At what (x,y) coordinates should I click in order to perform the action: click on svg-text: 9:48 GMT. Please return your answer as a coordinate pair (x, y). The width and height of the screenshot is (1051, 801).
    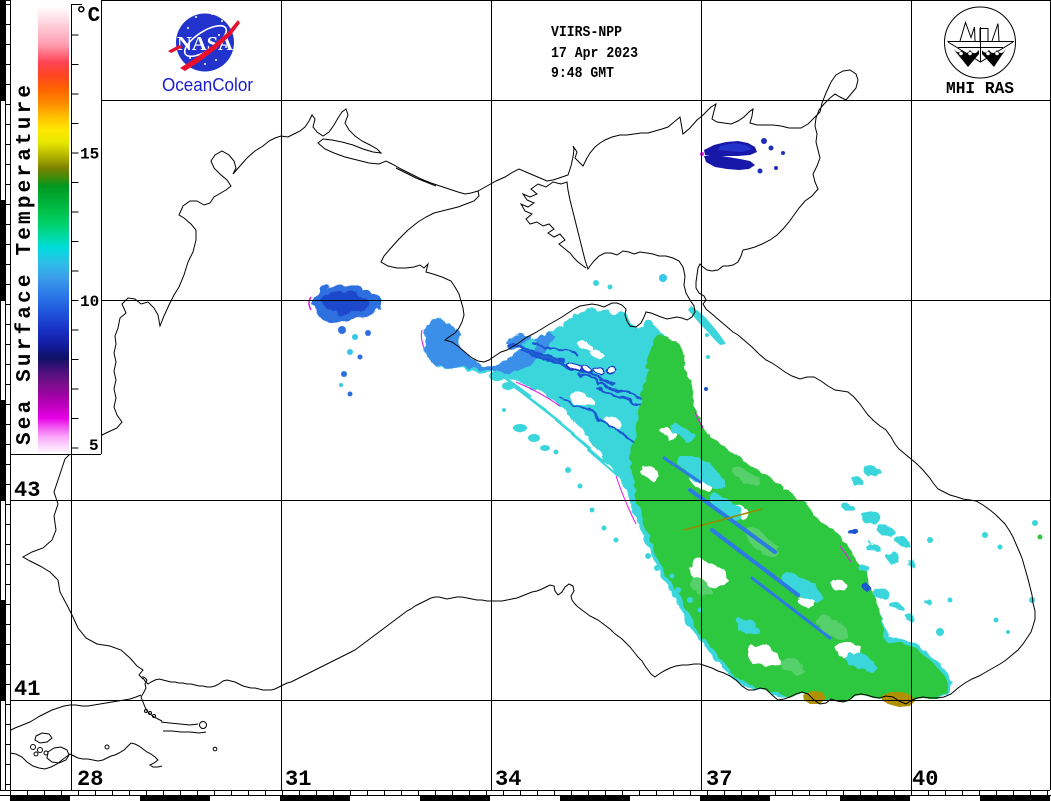
    Looking at the image, I should click on (582, 73).